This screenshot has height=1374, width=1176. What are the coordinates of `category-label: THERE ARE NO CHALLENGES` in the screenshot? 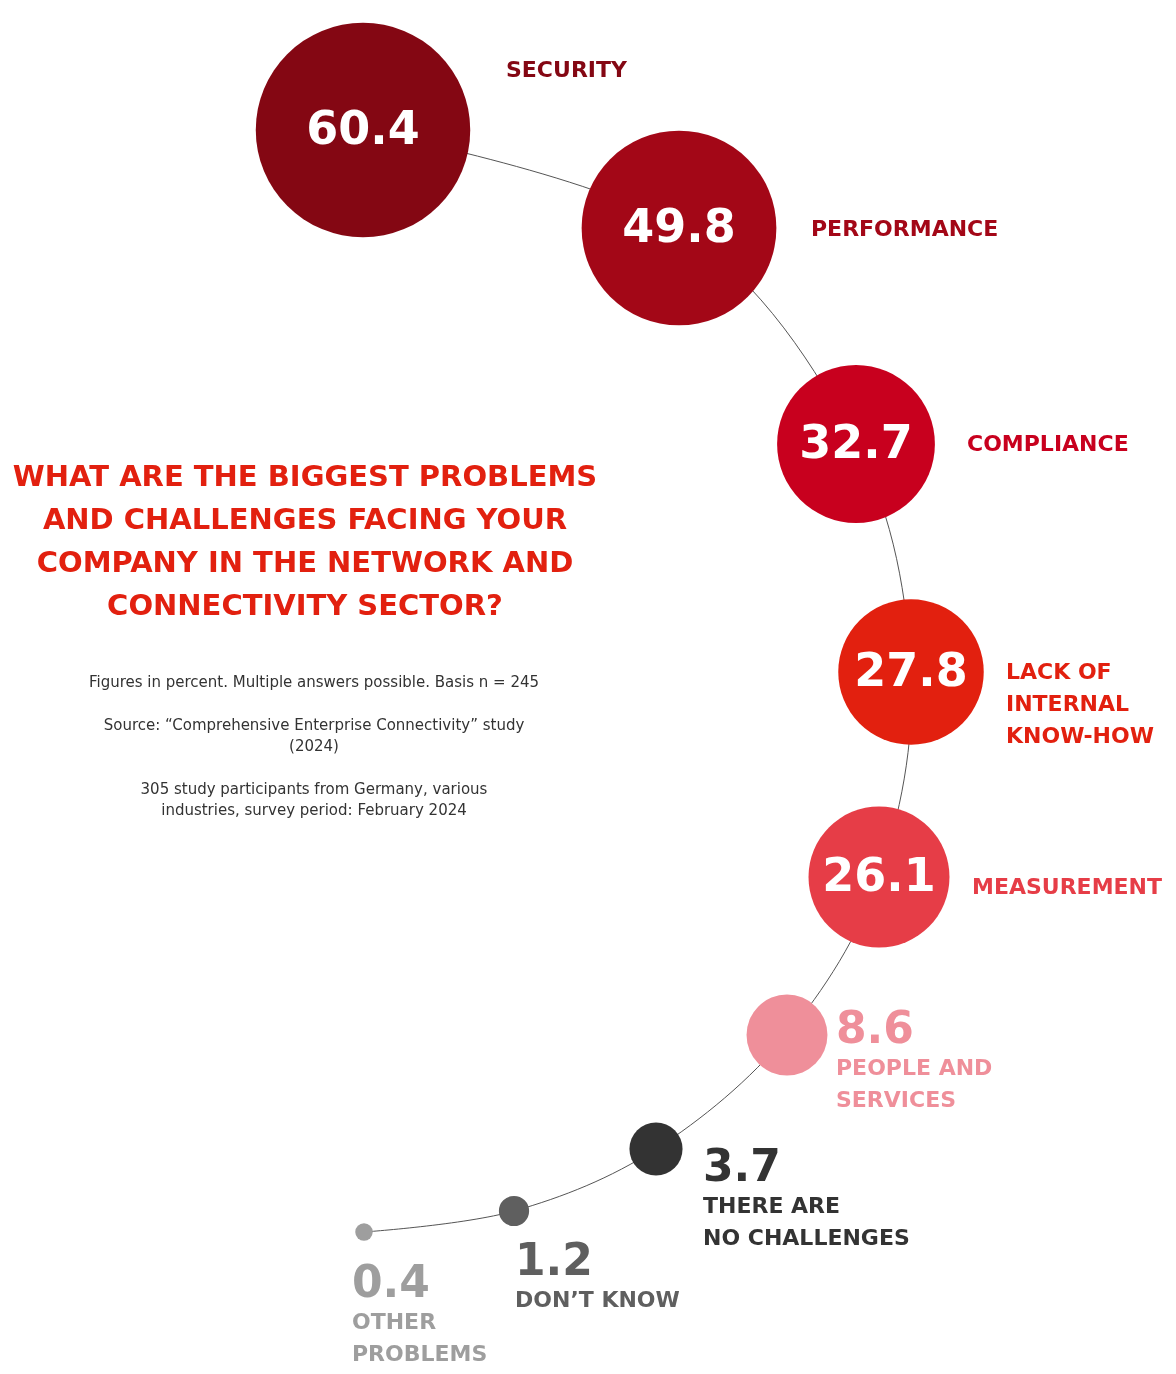 It's located at (806, 1221).